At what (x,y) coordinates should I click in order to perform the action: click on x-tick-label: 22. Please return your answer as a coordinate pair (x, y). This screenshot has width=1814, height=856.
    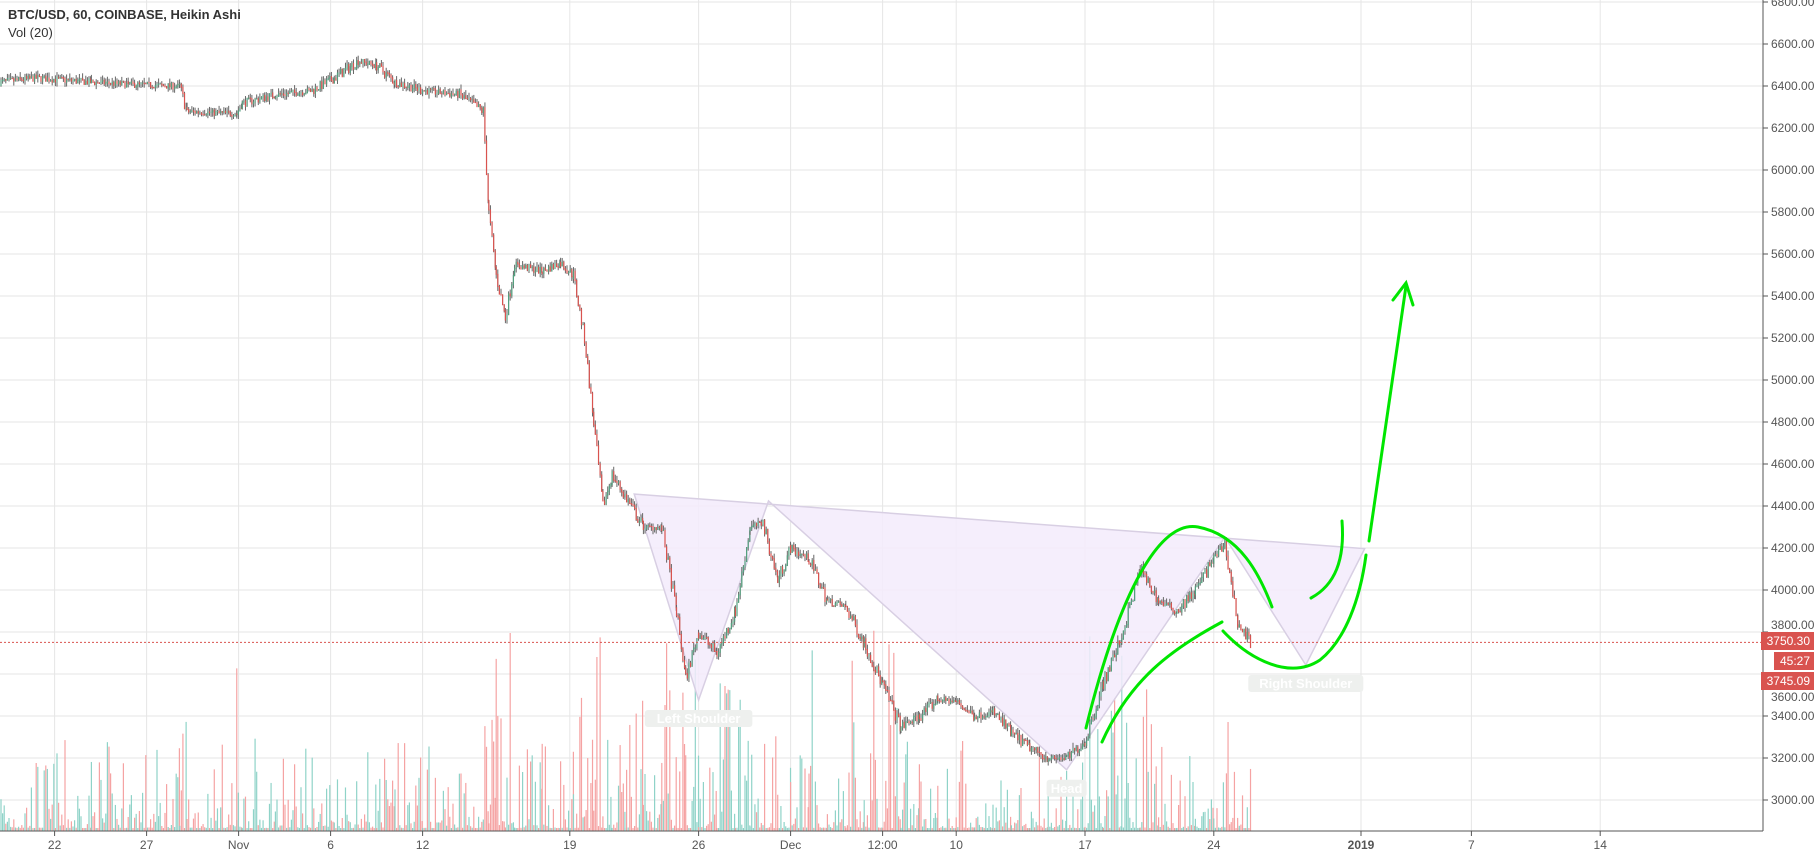
    Looking at the image, I should click on (55, 845).